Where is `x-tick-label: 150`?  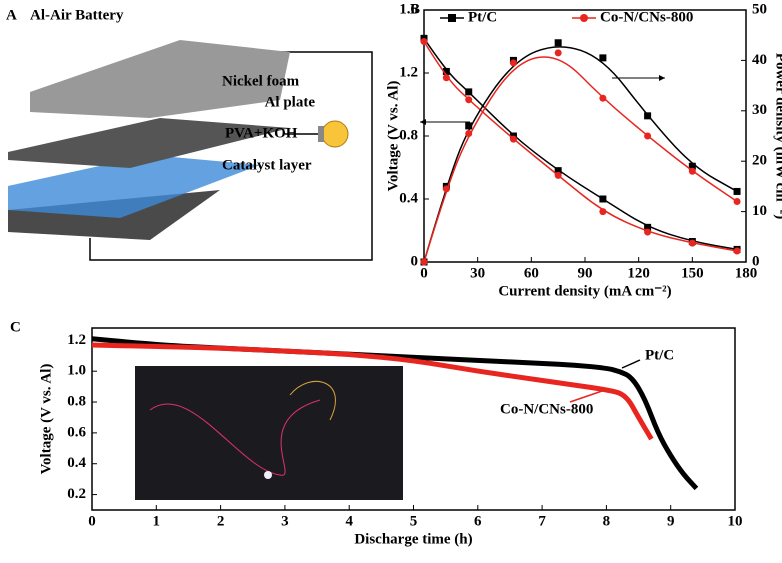 x-tick-label: 150 is located at coordinates (692, 273).